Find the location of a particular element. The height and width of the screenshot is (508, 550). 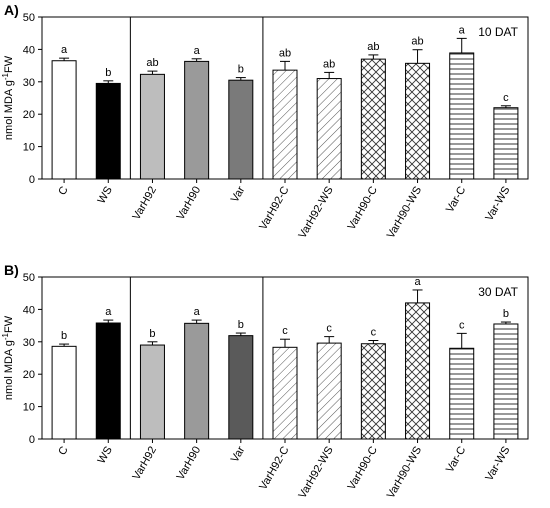

panel-annotation: 10 DAT is located at coordinates (498, 32).